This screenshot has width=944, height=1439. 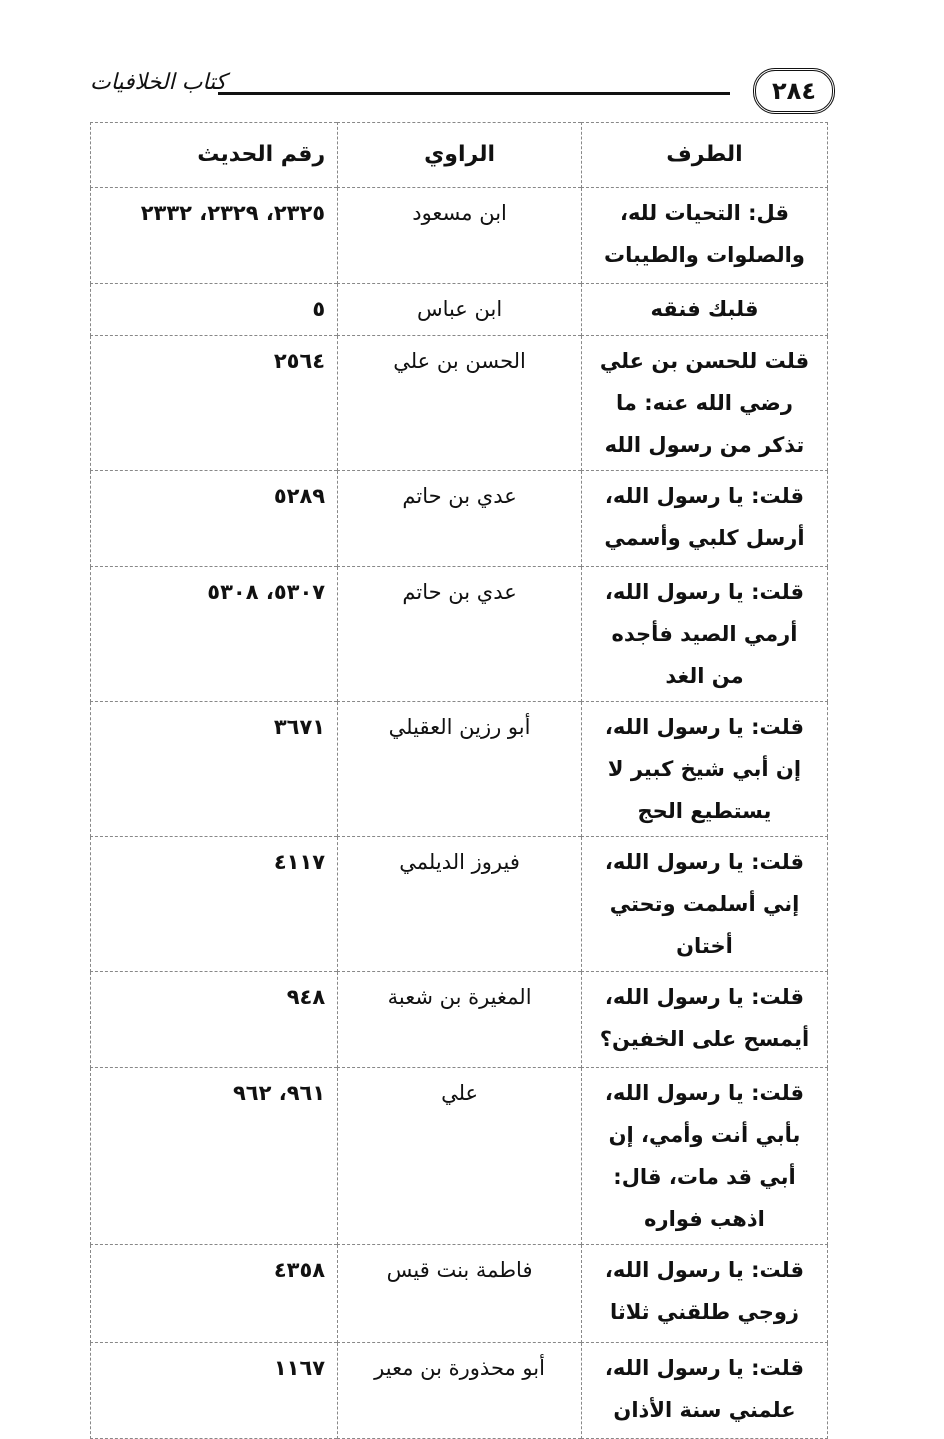 I want to click on cell-hadith-number: ٢٥٦٤, so click(x=214, y=403).